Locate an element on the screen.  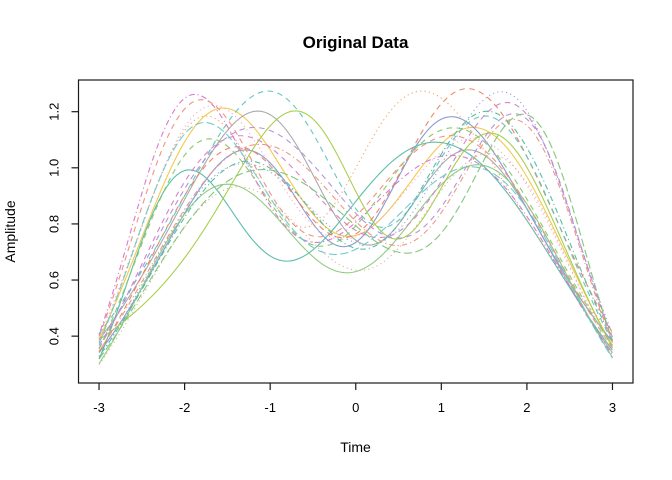
chart-title: Original Data is located at coordinates (356, 42).